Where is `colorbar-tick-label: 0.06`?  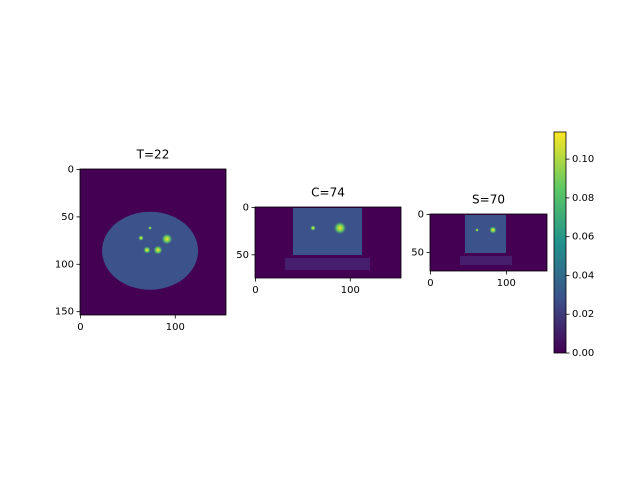 colorbar-tick-label: 0.06 is located at coordinates (583, 237).